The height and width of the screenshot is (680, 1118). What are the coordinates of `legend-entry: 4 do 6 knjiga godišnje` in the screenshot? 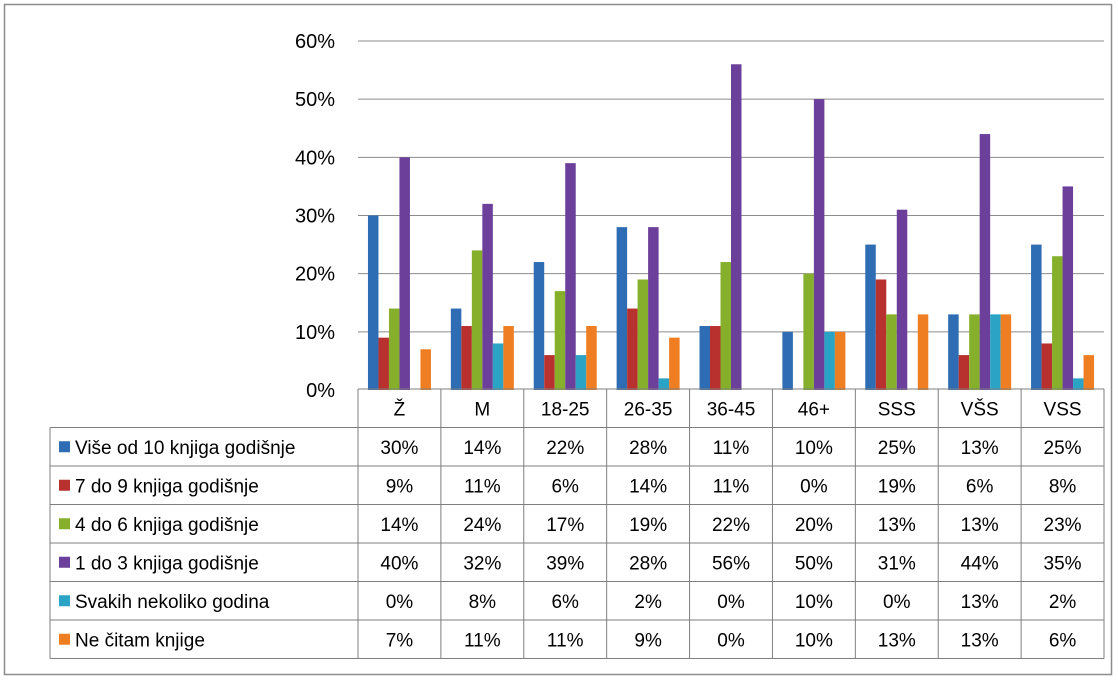 It's located at (167, 525).